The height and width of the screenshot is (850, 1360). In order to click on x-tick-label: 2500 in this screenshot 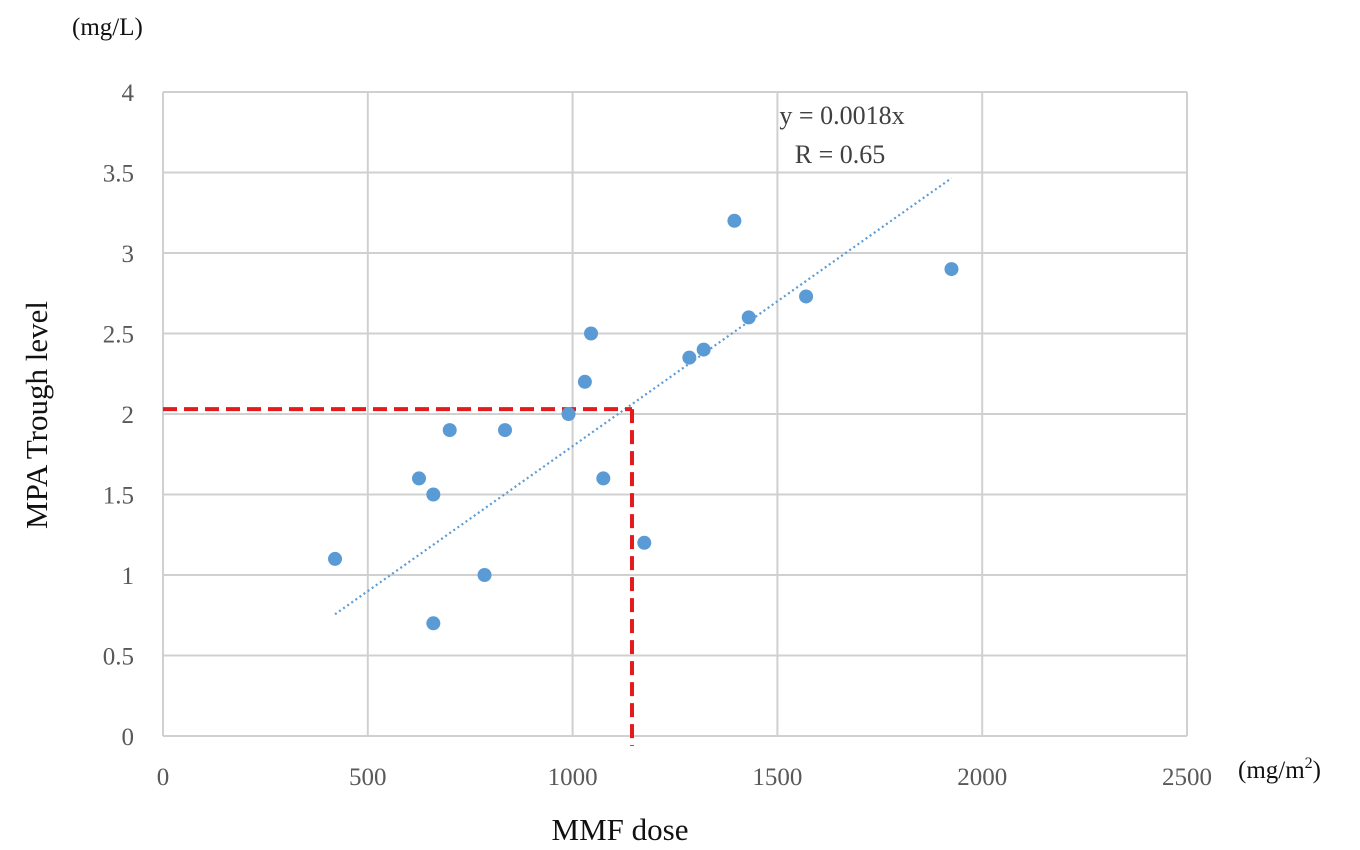, I will do `click(1187, 777)`.